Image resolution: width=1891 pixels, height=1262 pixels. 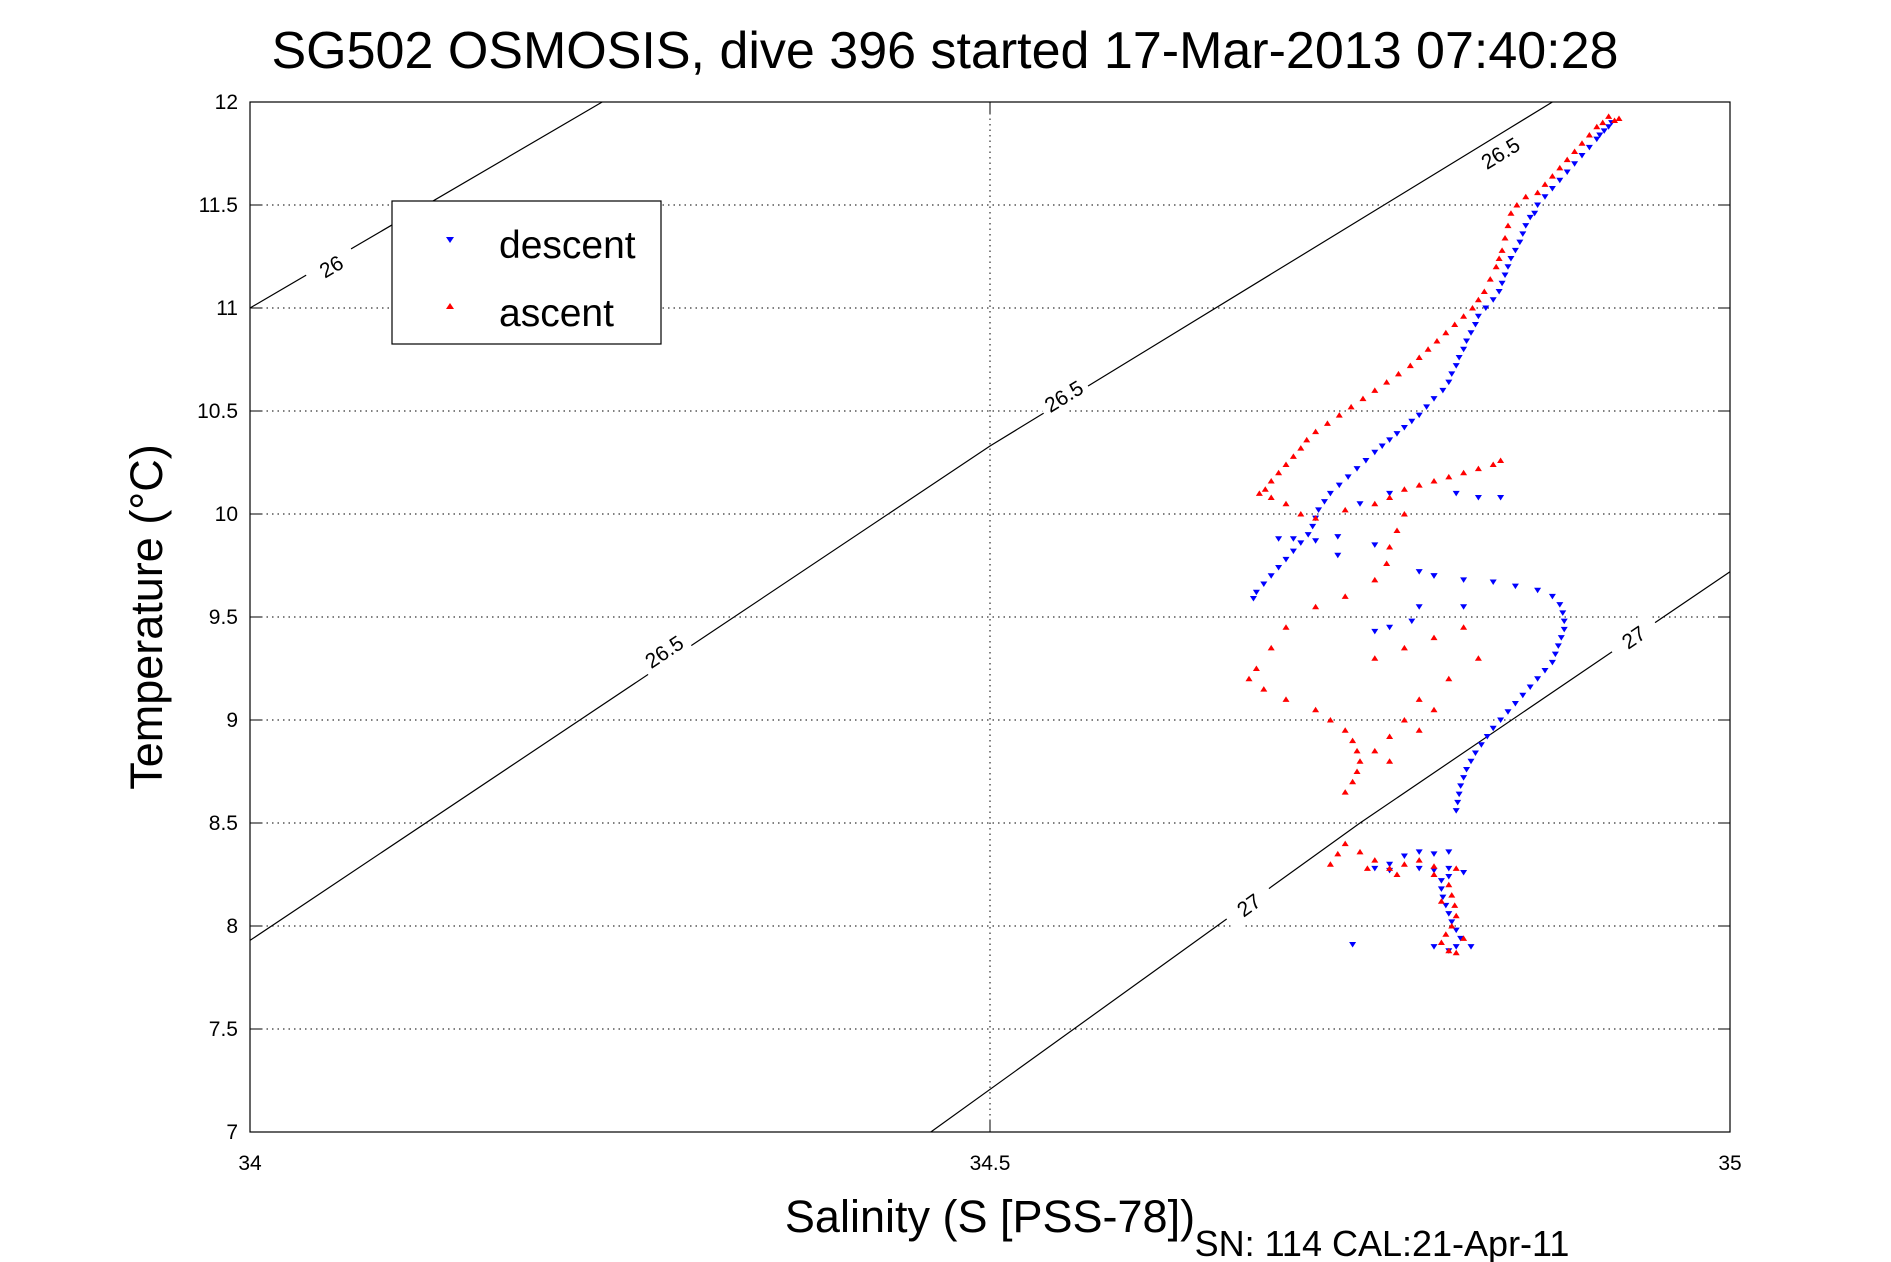 What do you see at coordinates (990, 1216) in the screenshot?
I see `x-axis-label: Salinity (S [PSS-78])` at bounding box center [990, 1216].